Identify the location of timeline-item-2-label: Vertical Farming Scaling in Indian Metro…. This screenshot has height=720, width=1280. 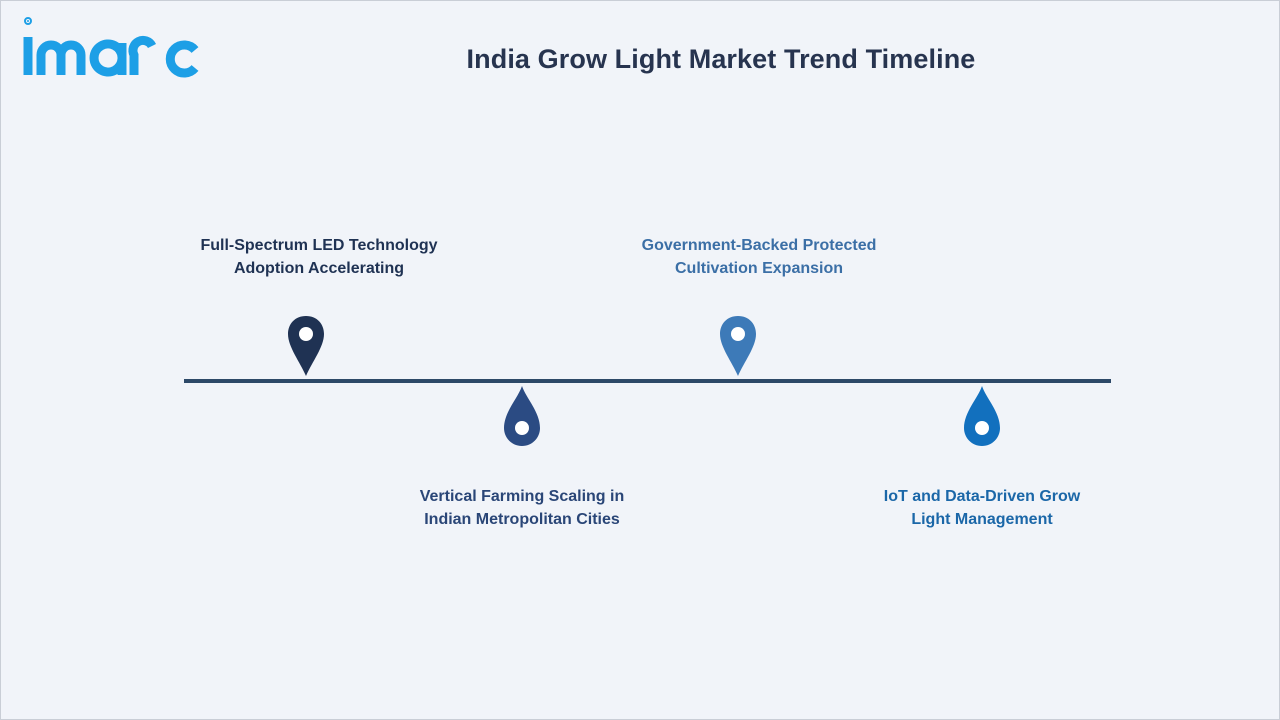
(522, 508).